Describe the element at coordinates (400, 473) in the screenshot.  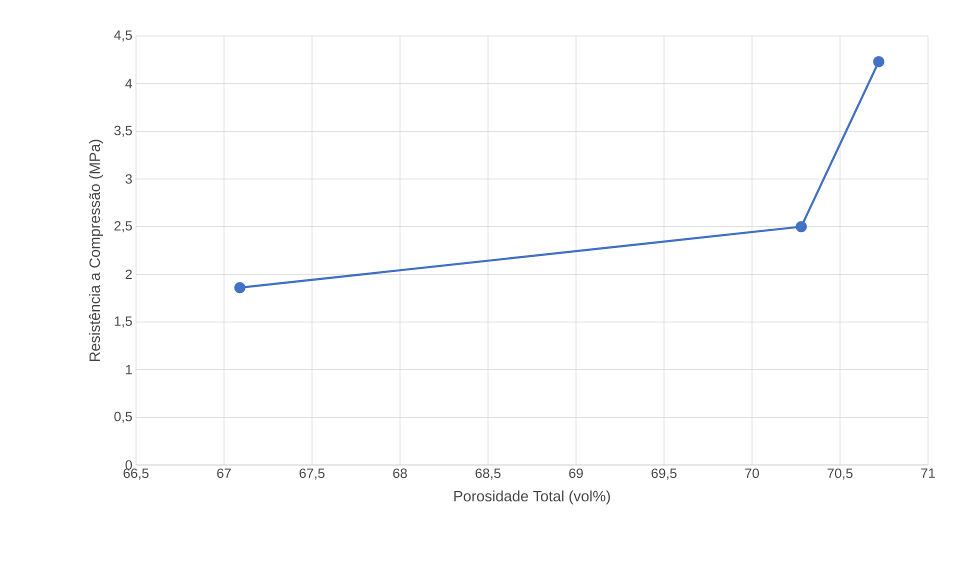
I see `x-tick-label: 68` at that location.